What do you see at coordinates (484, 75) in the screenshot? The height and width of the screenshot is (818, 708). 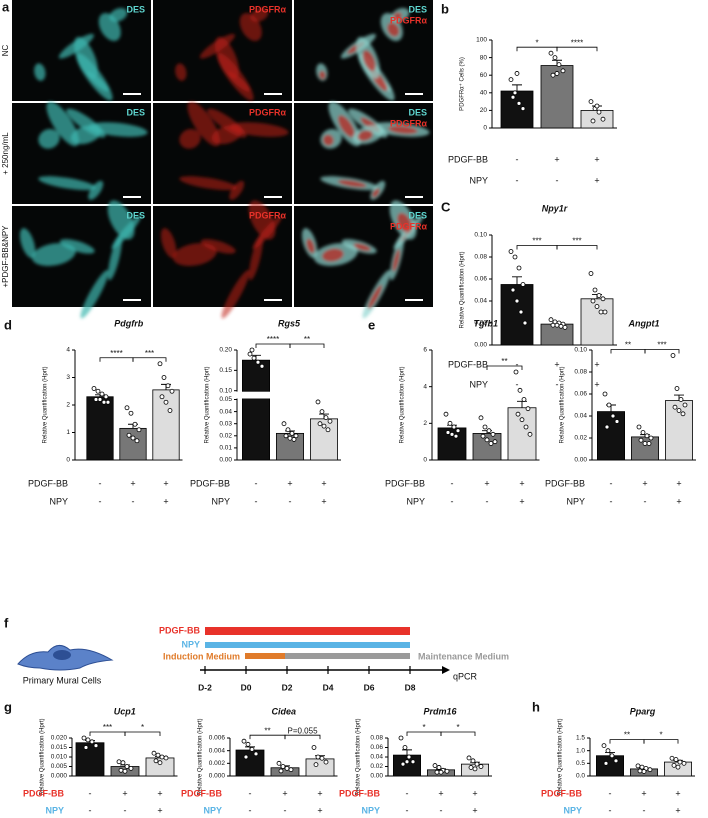 I see `y-tick-label: 60` at bounding box center [484, 75].